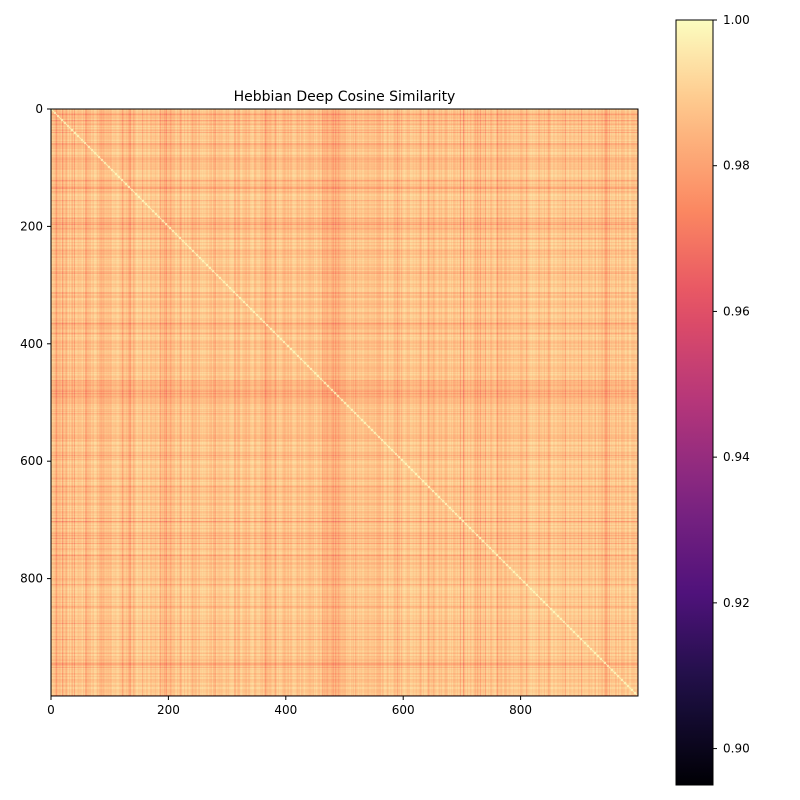  I want to click on x-axis: 0 200 400 600 800, so click(289, 706).